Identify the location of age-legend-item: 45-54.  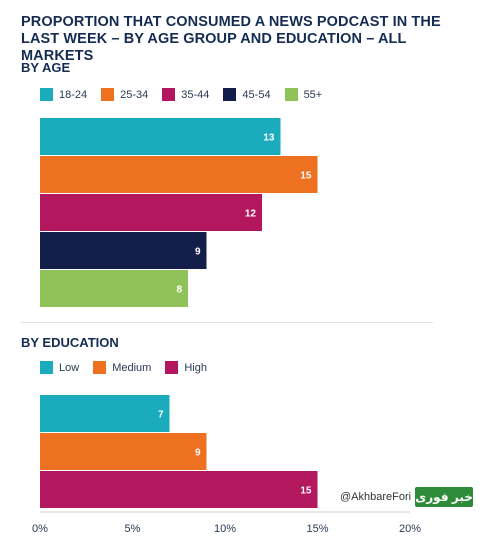
(247, 94).